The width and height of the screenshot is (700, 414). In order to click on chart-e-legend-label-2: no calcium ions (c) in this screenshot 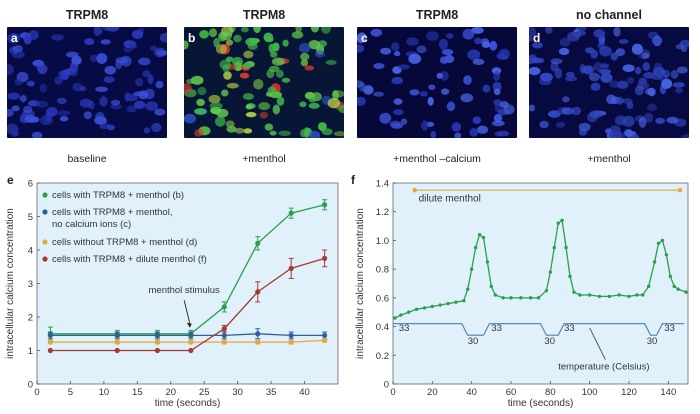, I will do `click(91, 224)`.